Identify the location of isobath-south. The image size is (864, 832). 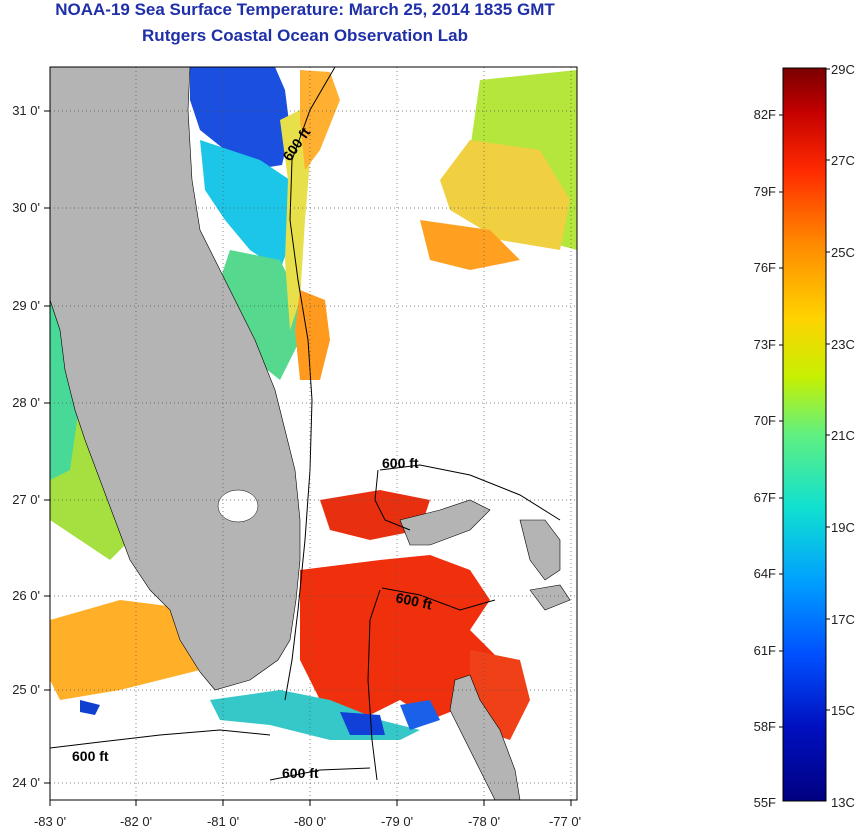
(320, 774).